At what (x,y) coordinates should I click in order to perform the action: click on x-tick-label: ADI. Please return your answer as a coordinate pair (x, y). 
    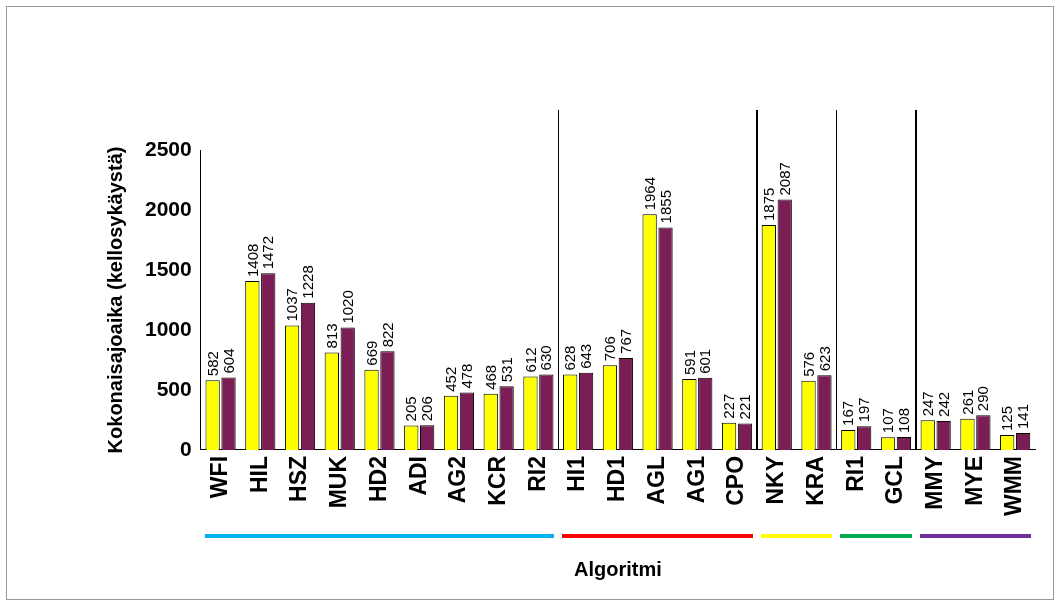
    Looking at the image, I should click on (417, 475).